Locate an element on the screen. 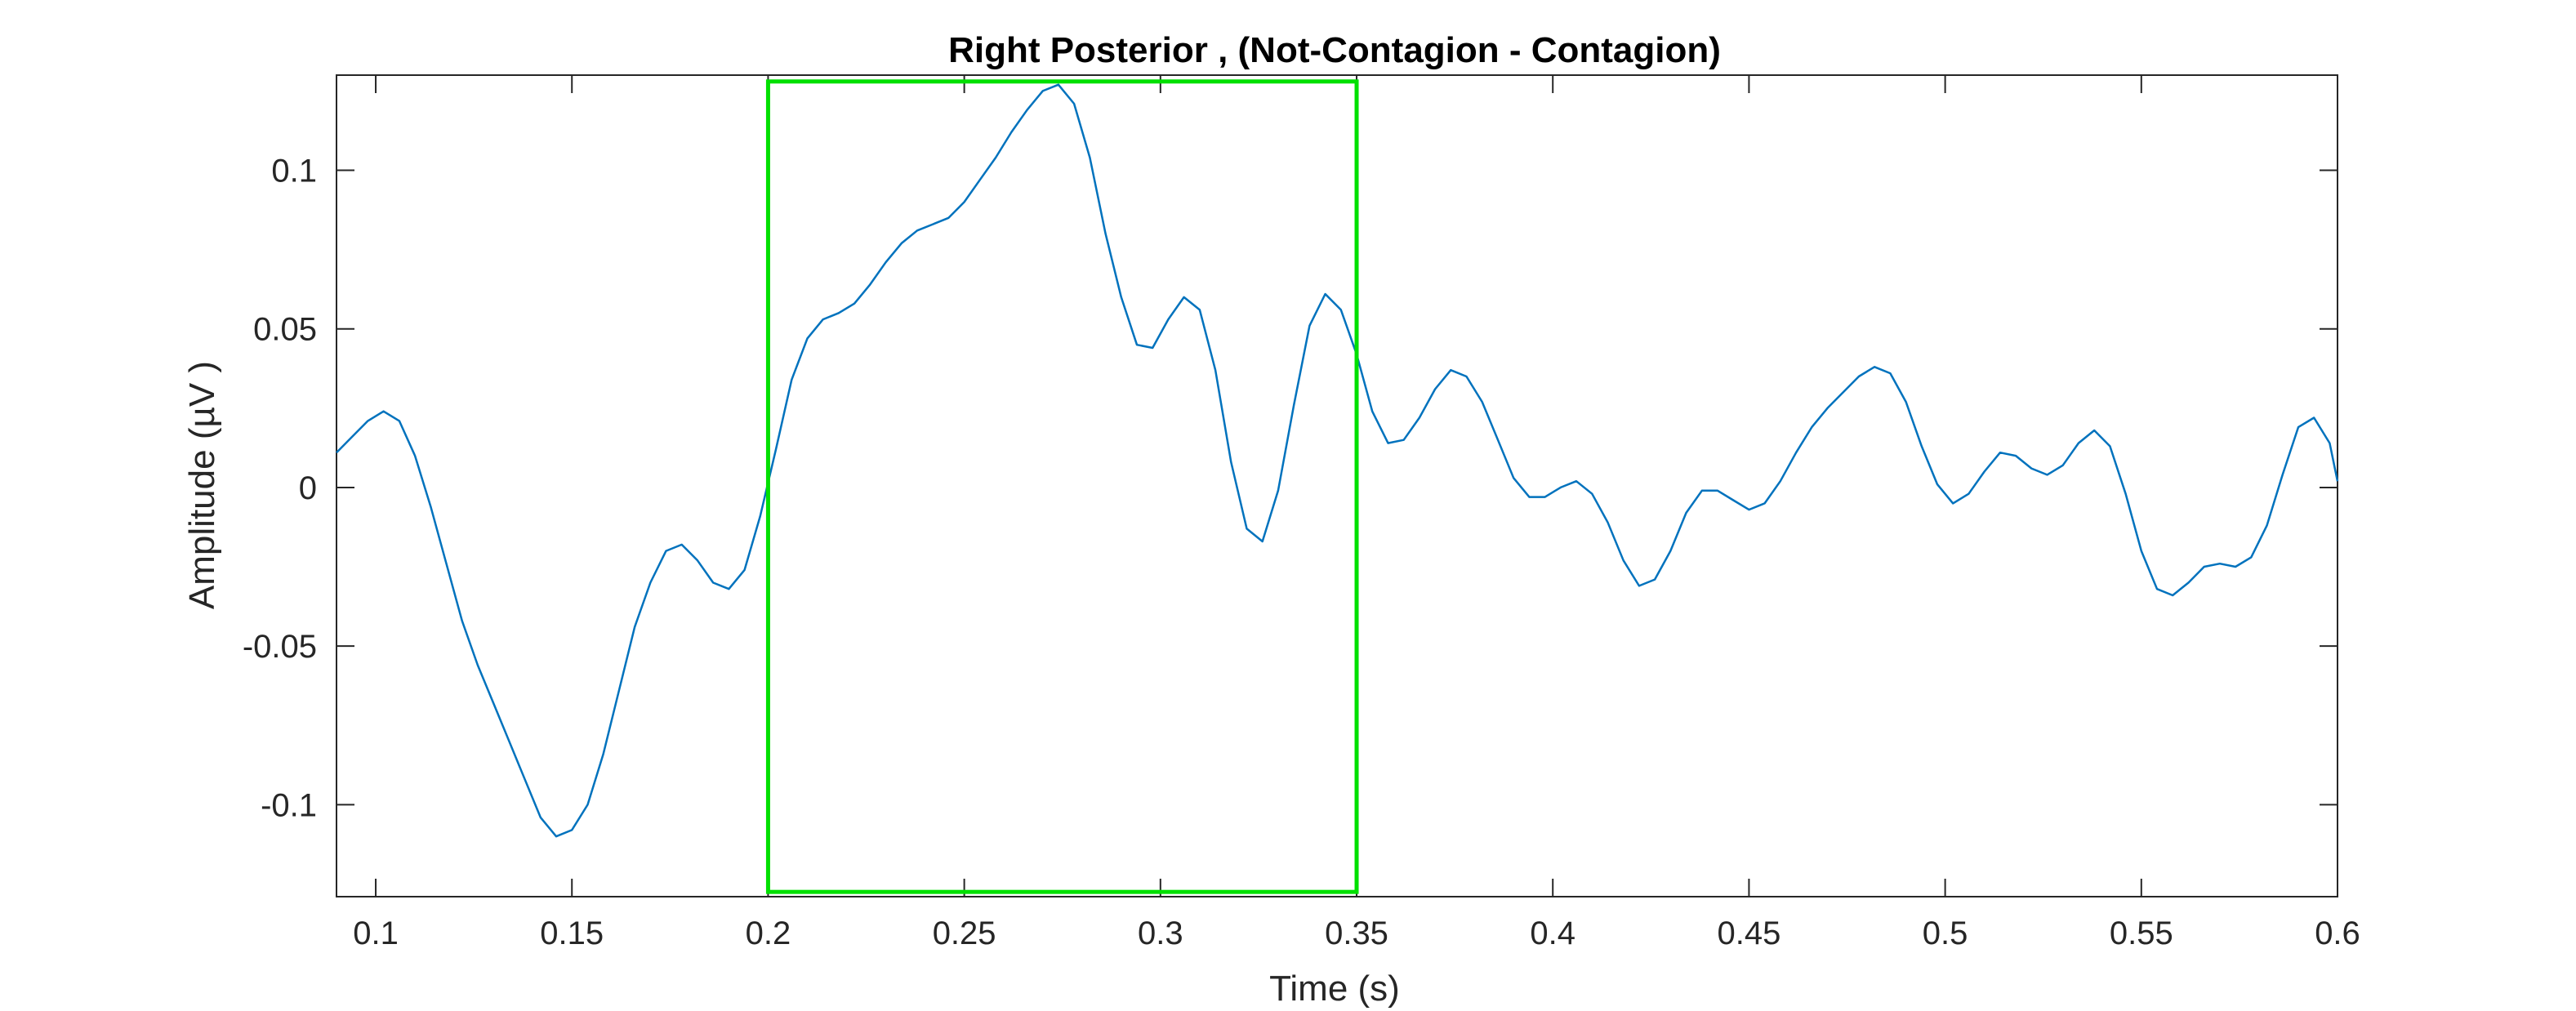  y-tick-label: 0.05 is located at coordinates (285, 330).